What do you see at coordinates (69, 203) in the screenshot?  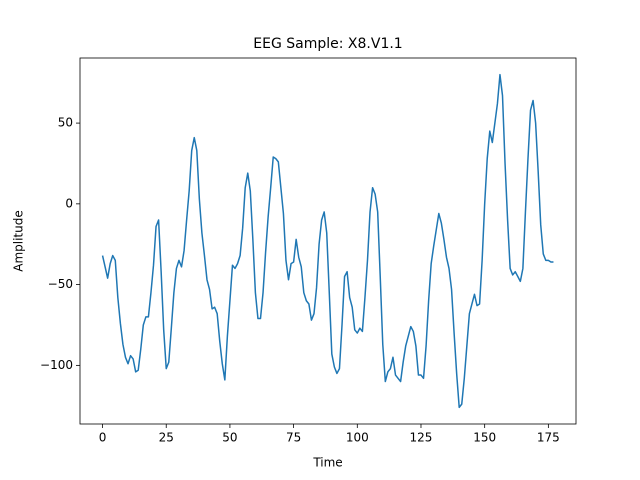 I see `y-tick-label: 0` at bounding box center [69, 203].